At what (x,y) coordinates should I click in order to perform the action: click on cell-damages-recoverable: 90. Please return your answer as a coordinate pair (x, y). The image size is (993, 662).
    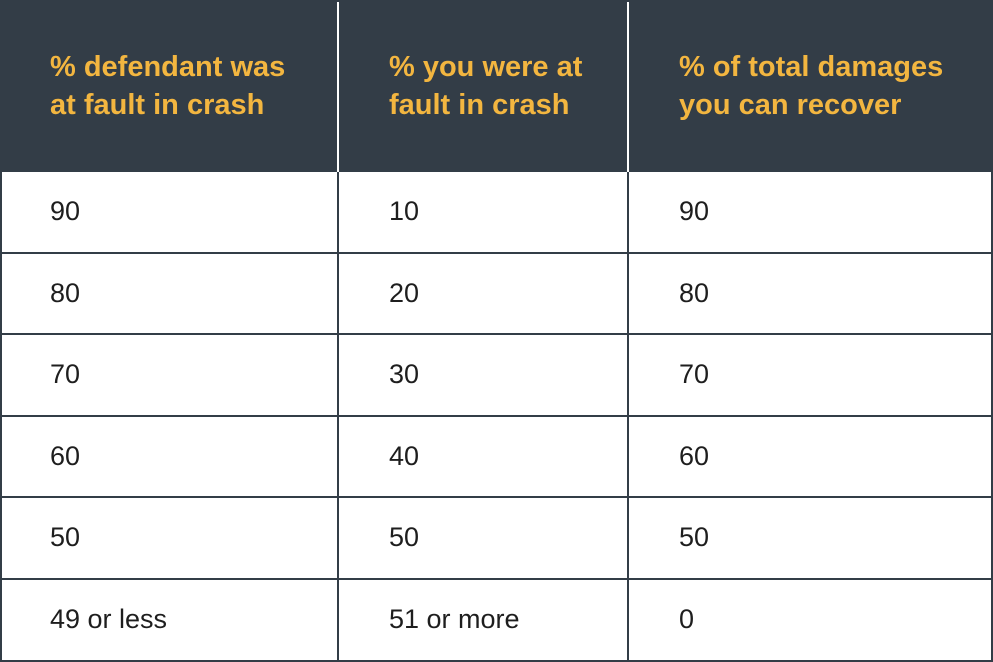
    Looking at the image, I should click on (809, 211).